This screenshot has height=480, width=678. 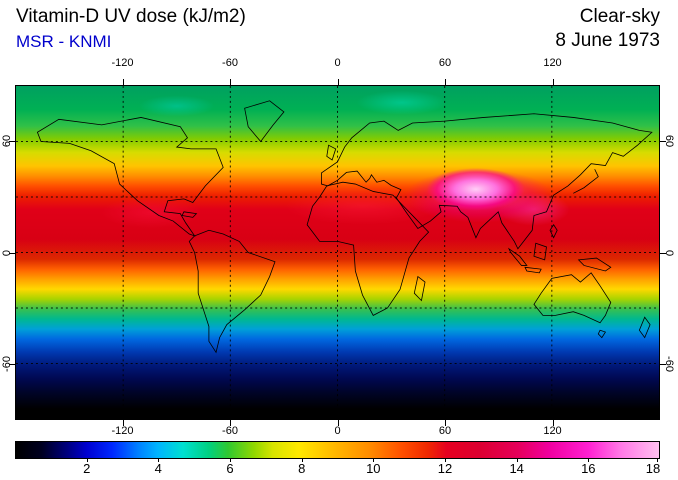 What do you see at coordinates (607, 40) in the screenshot?
I see `figure-date: 8 June 1973` at bounding box center [607, 40].